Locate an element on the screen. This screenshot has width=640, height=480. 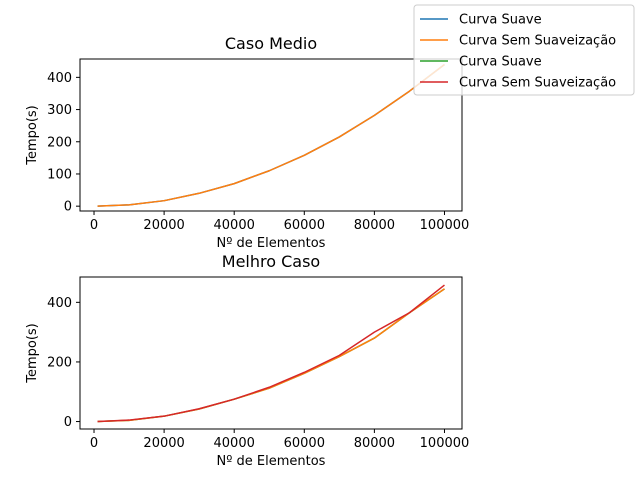
y-tick-label: 300 is located at coordinates (59, 110).